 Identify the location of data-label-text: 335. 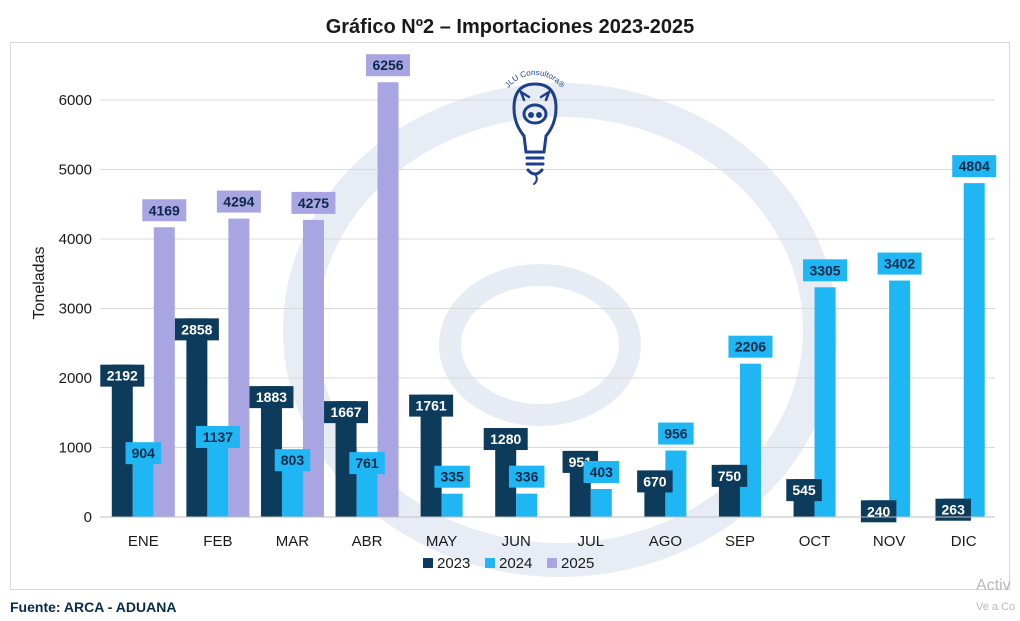
(452, 477).